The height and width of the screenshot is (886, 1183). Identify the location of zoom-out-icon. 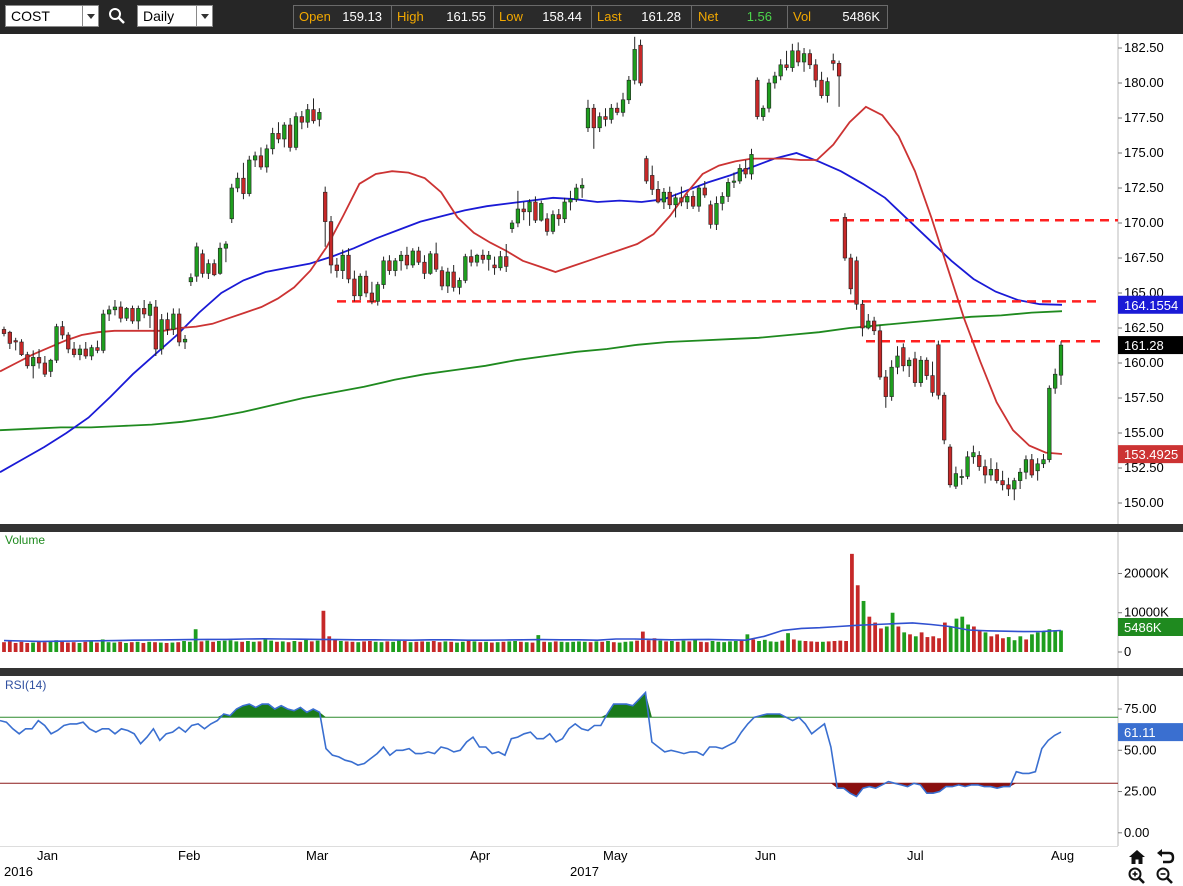
(1165, 876).